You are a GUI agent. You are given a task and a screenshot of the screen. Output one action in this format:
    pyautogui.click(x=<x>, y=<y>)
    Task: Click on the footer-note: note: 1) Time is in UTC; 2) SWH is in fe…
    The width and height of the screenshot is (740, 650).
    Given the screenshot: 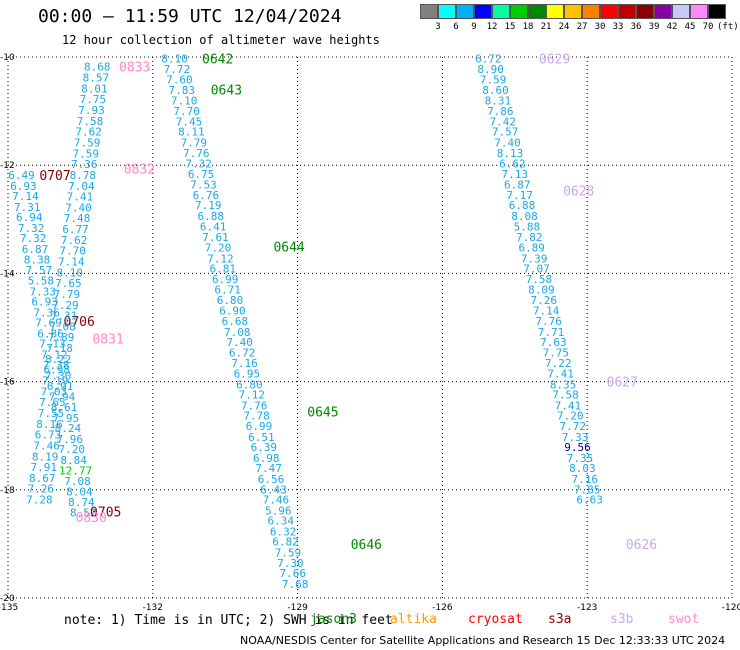 What is the action you would take?
    pyautogui.click(x=228, y=620)
    